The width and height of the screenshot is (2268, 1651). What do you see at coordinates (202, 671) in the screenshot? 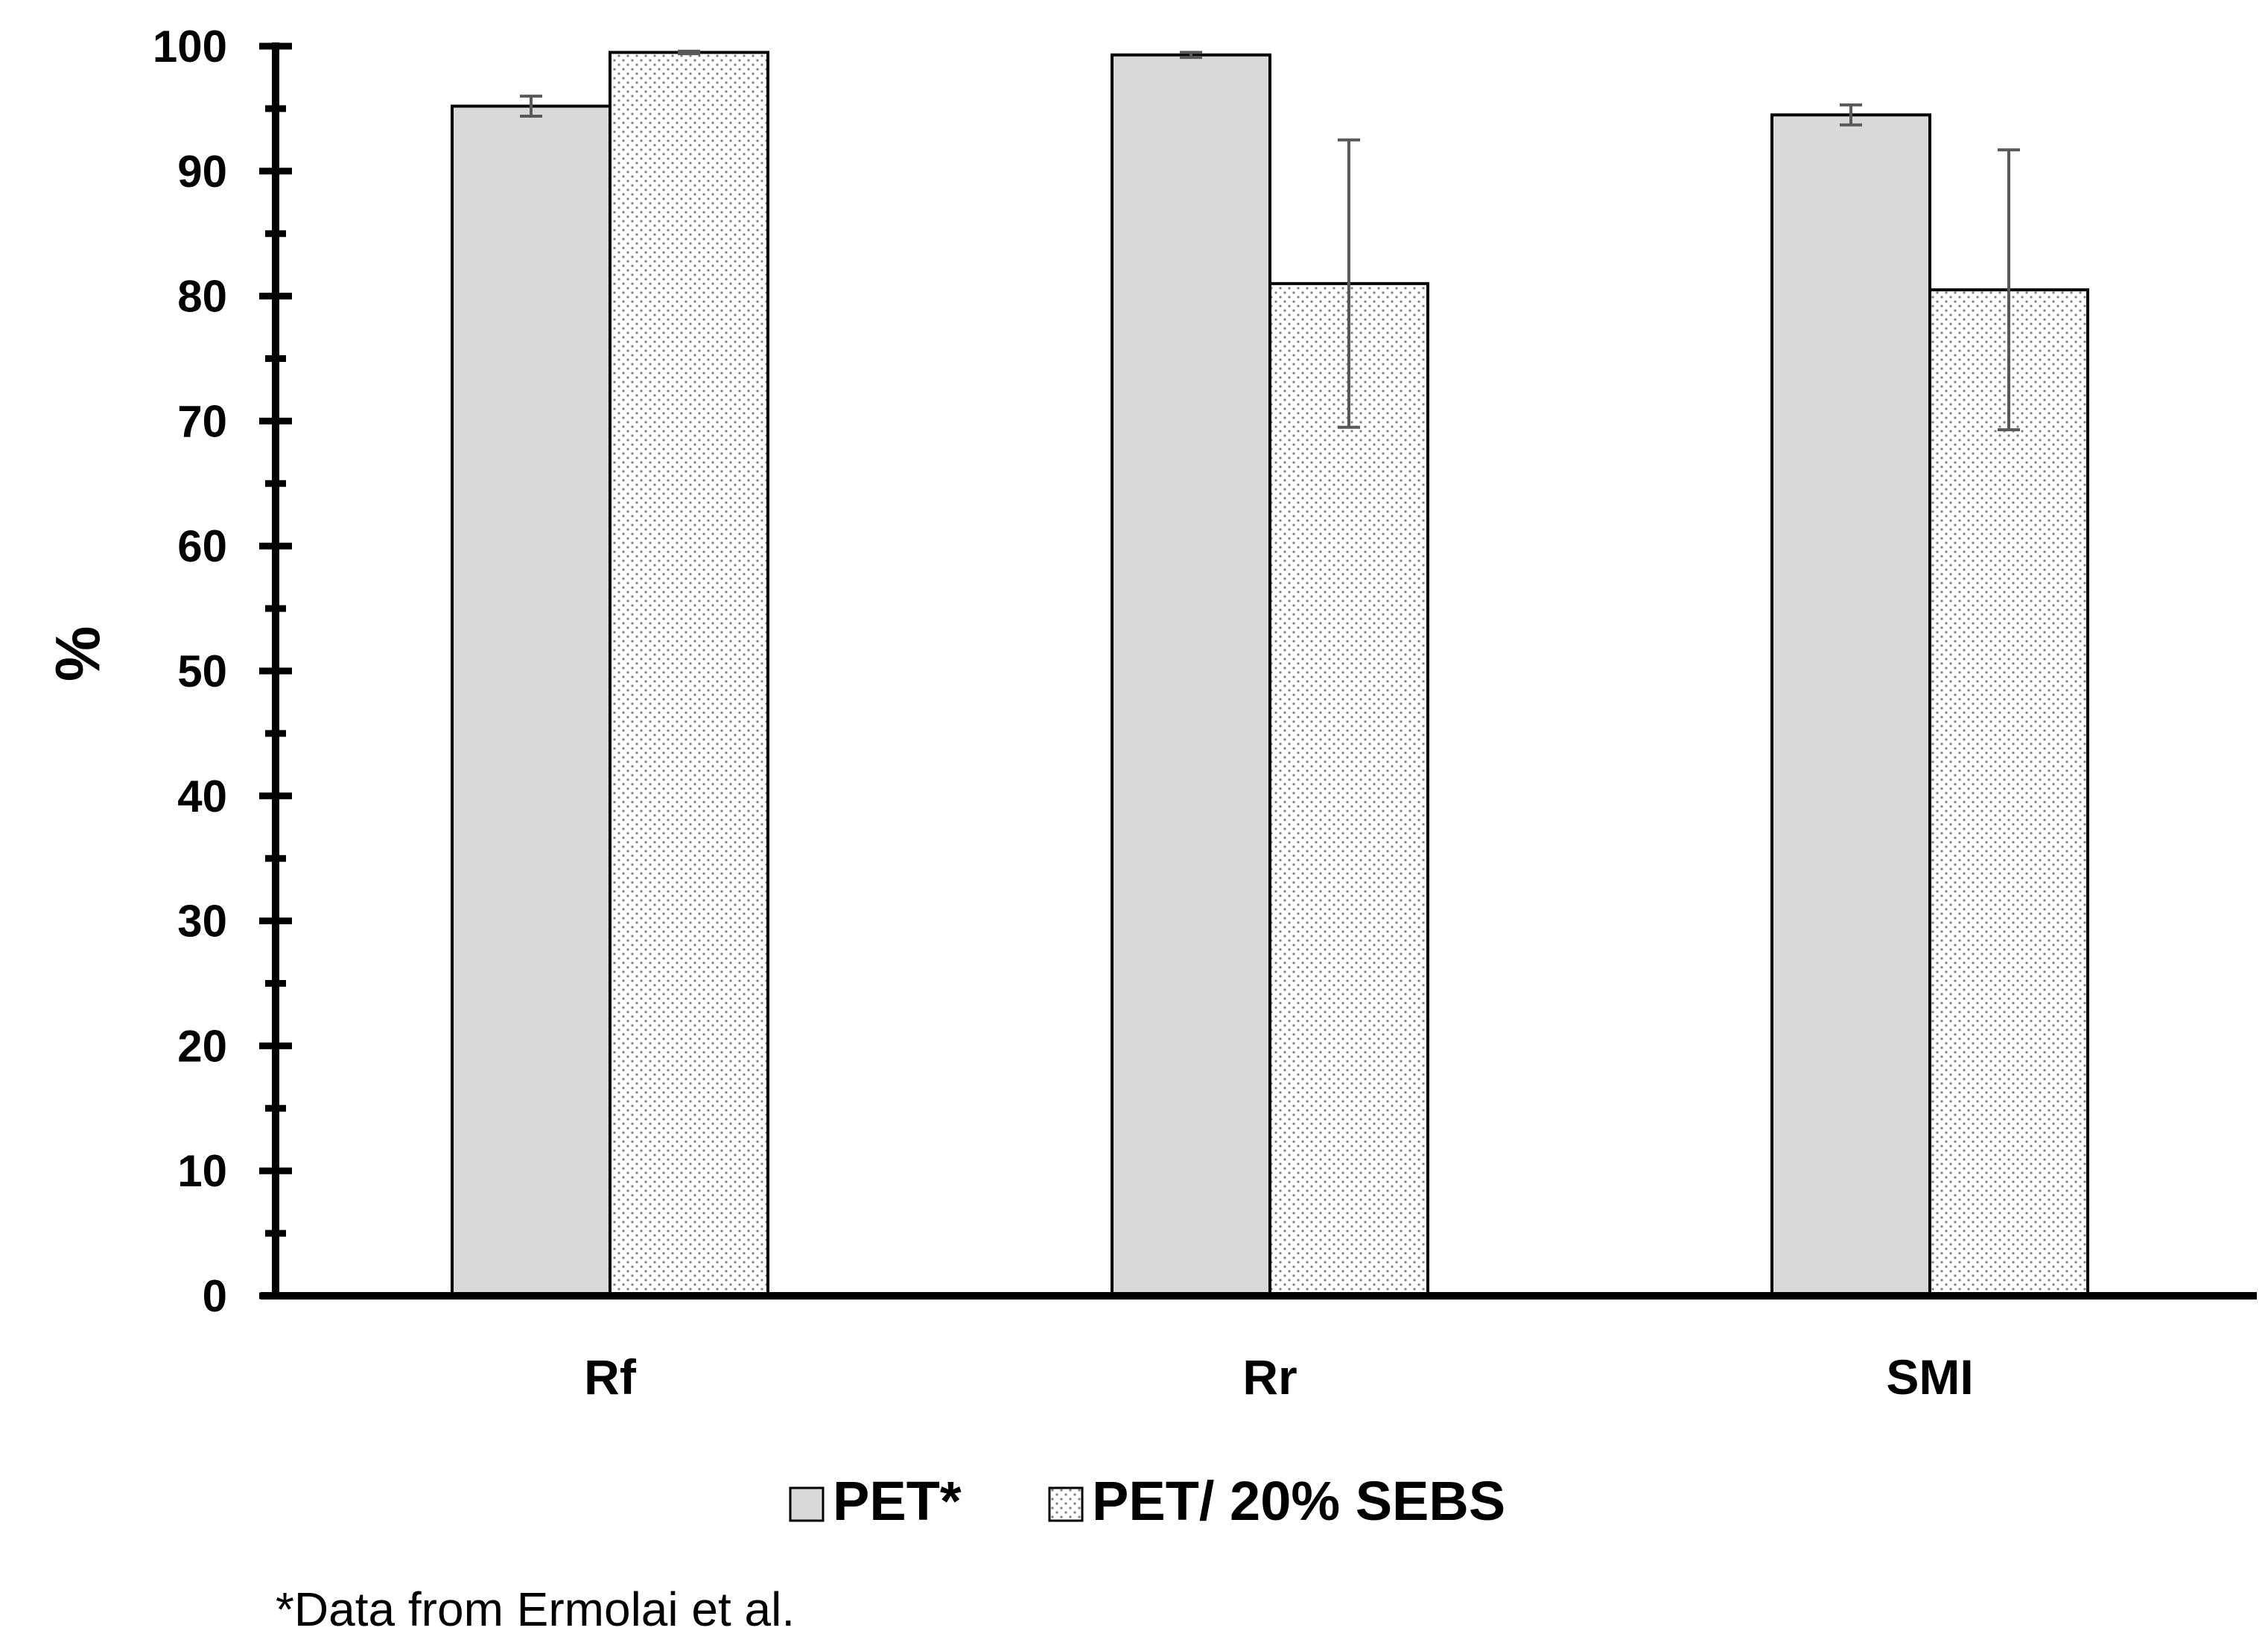
I see `y-tick-label: 50` at bounding box center [202, 671].